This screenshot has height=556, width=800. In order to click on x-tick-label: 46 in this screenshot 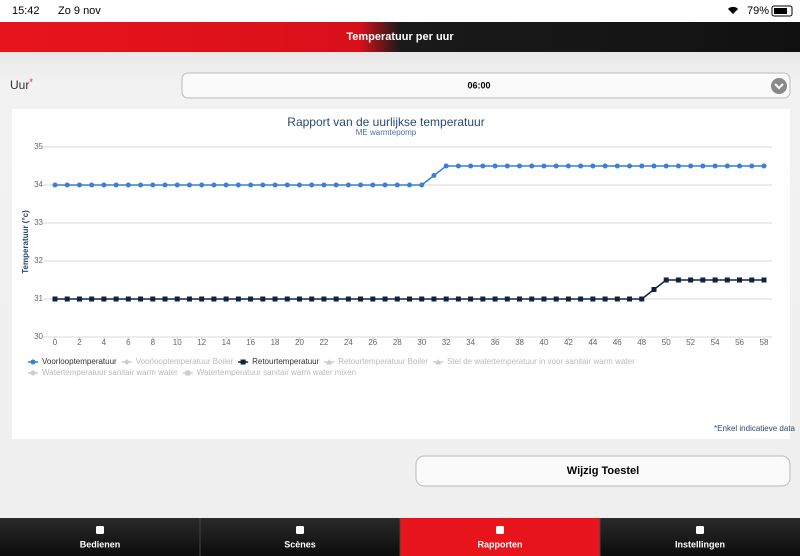, I will do `click(617, 342)`.